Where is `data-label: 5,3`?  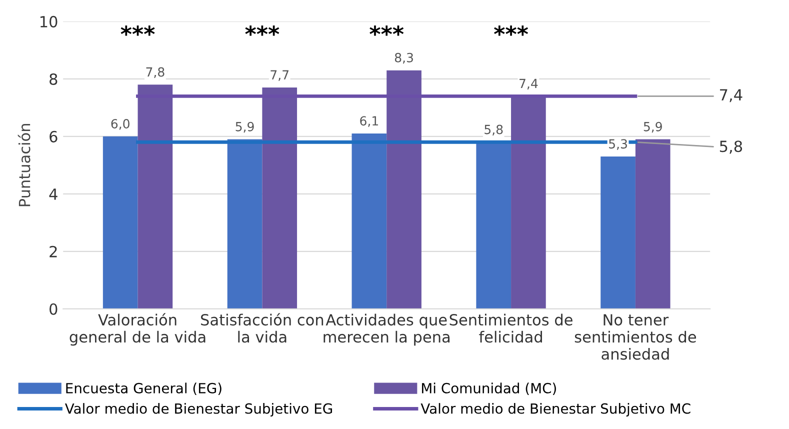
data-label: 5,3 is located at coordinates (618, 144).